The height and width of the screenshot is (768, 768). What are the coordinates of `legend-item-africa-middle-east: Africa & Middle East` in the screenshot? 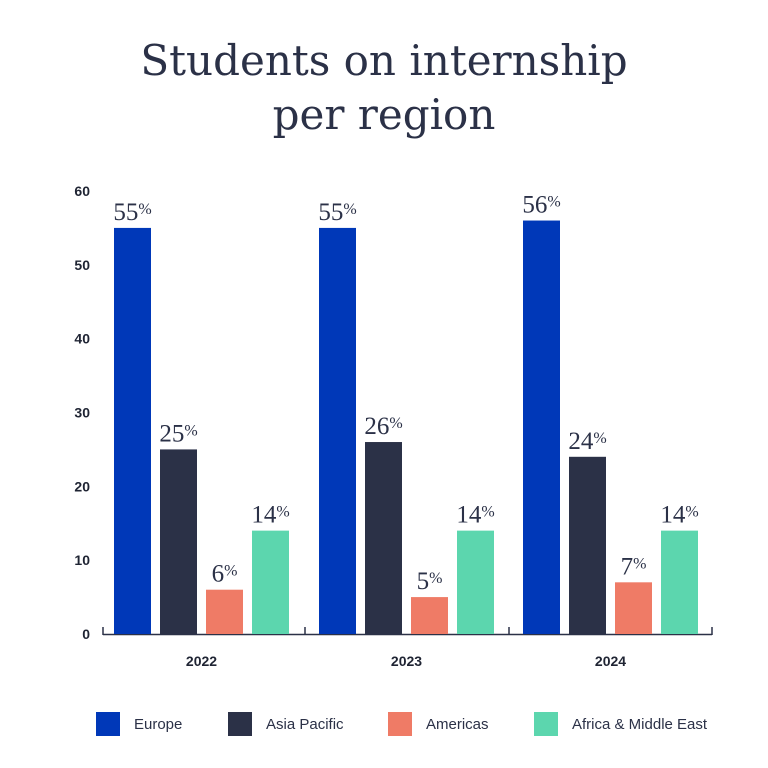 It's located at (620, 724).